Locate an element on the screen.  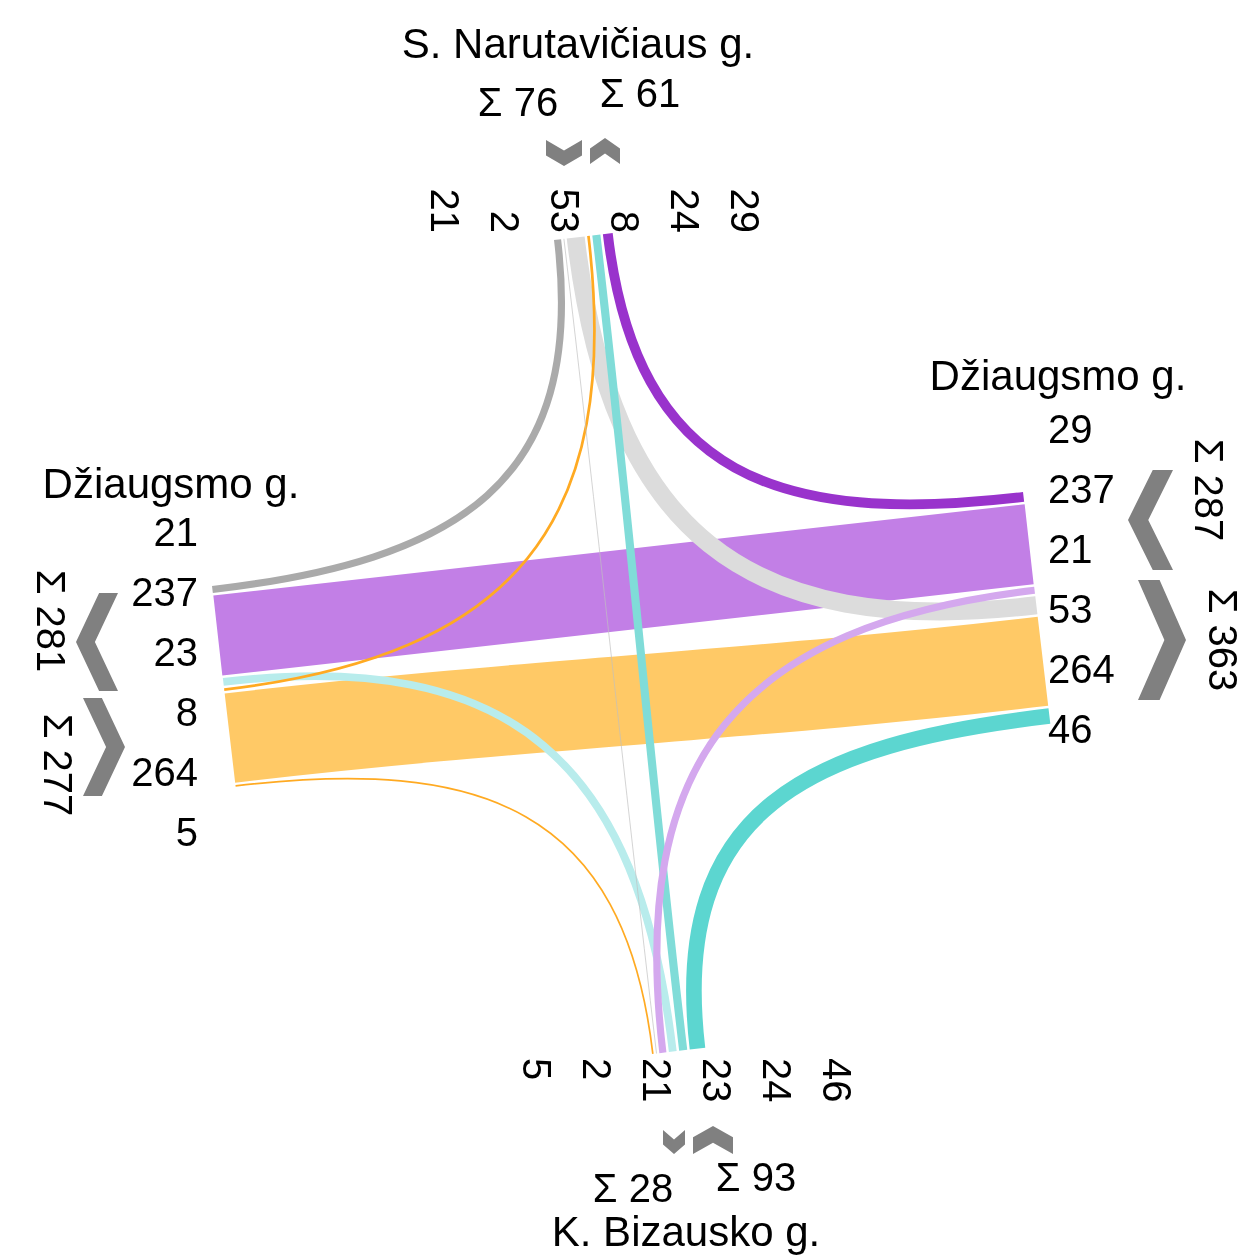
data-label: 2 is located at coordinates (596, 1069).